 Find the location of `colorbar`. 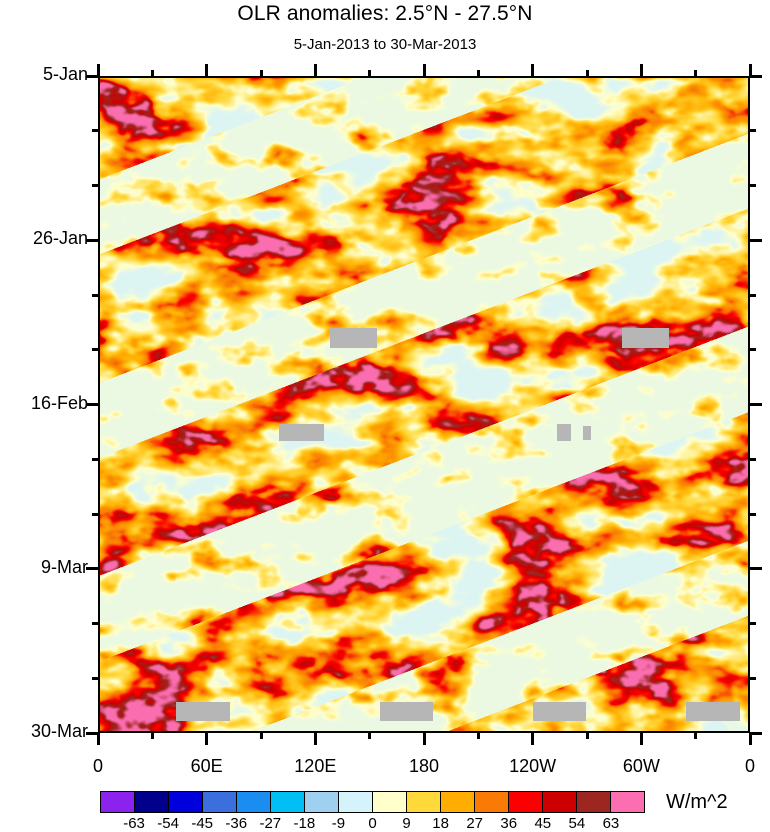

colorbar is located at coordinates (372, 802).